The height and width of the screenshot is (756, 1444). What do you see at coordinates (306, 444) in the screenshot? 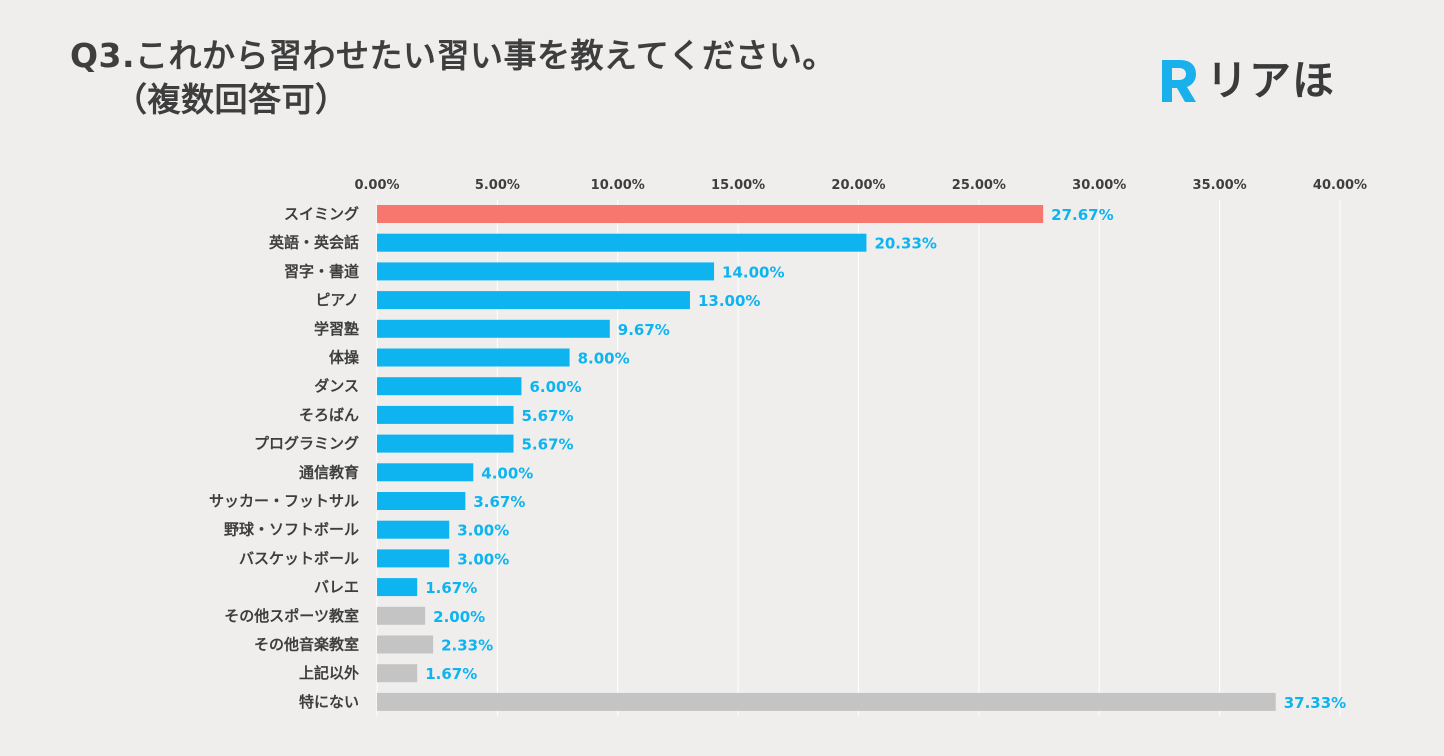
I see `category-label: プログラミング` at bounding box center [306, 444].